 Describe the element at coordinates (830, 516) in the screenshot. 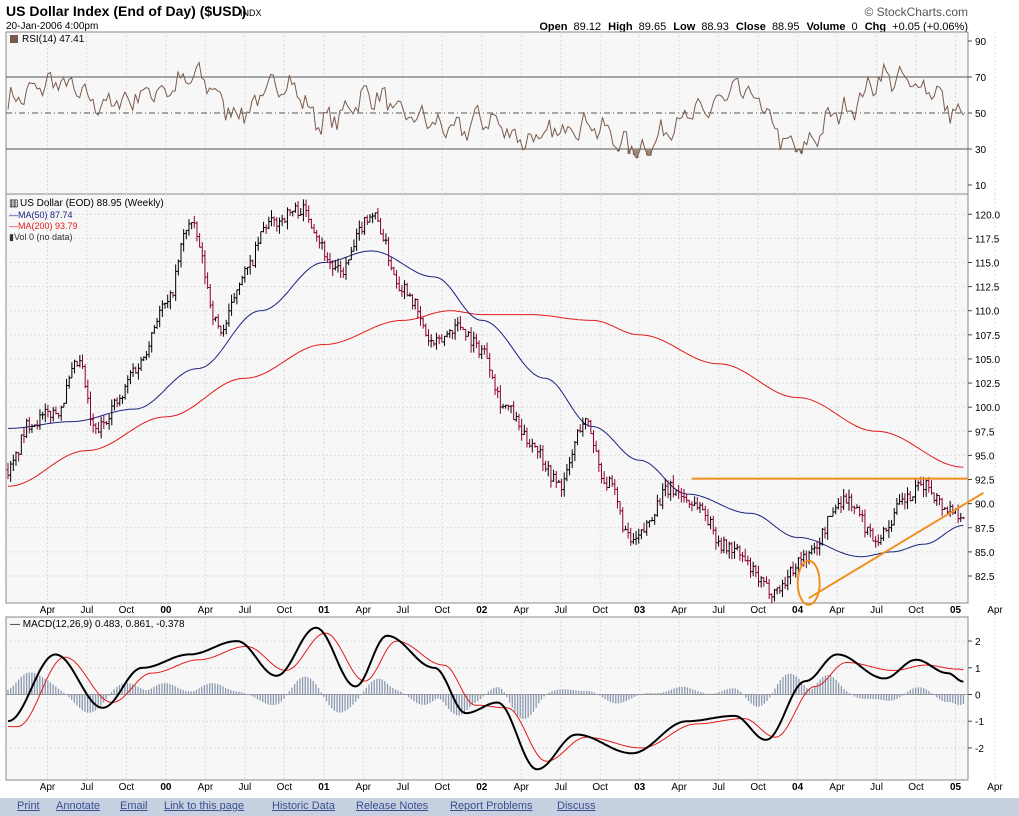

I see `price-bar` at that location.